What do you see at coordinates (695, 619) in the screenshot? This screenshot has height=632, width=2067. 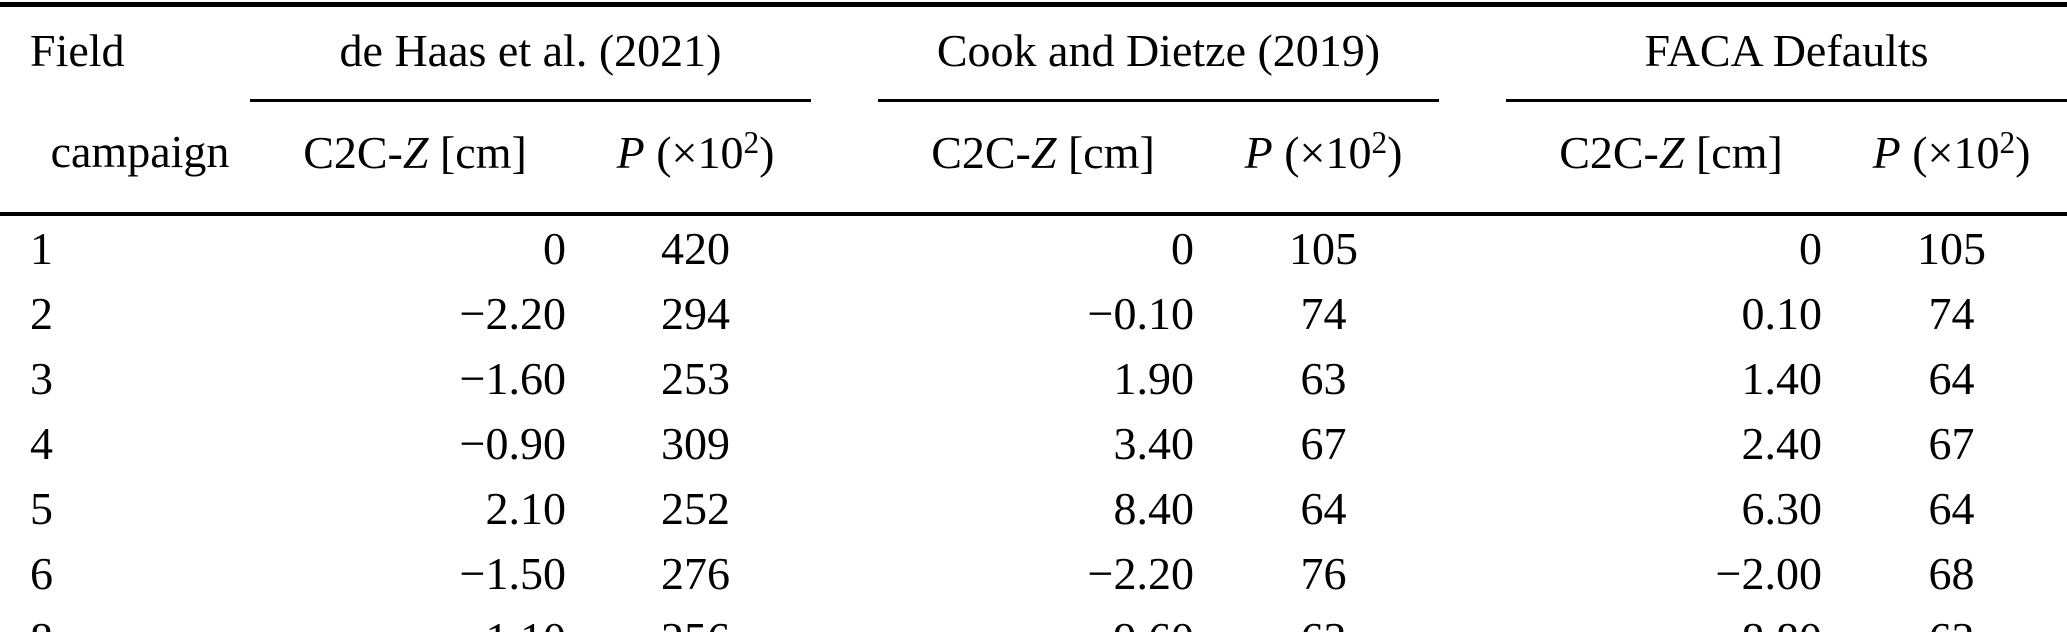 I see `dehaas-p-cell: 256` at bounding box center [695, 619].